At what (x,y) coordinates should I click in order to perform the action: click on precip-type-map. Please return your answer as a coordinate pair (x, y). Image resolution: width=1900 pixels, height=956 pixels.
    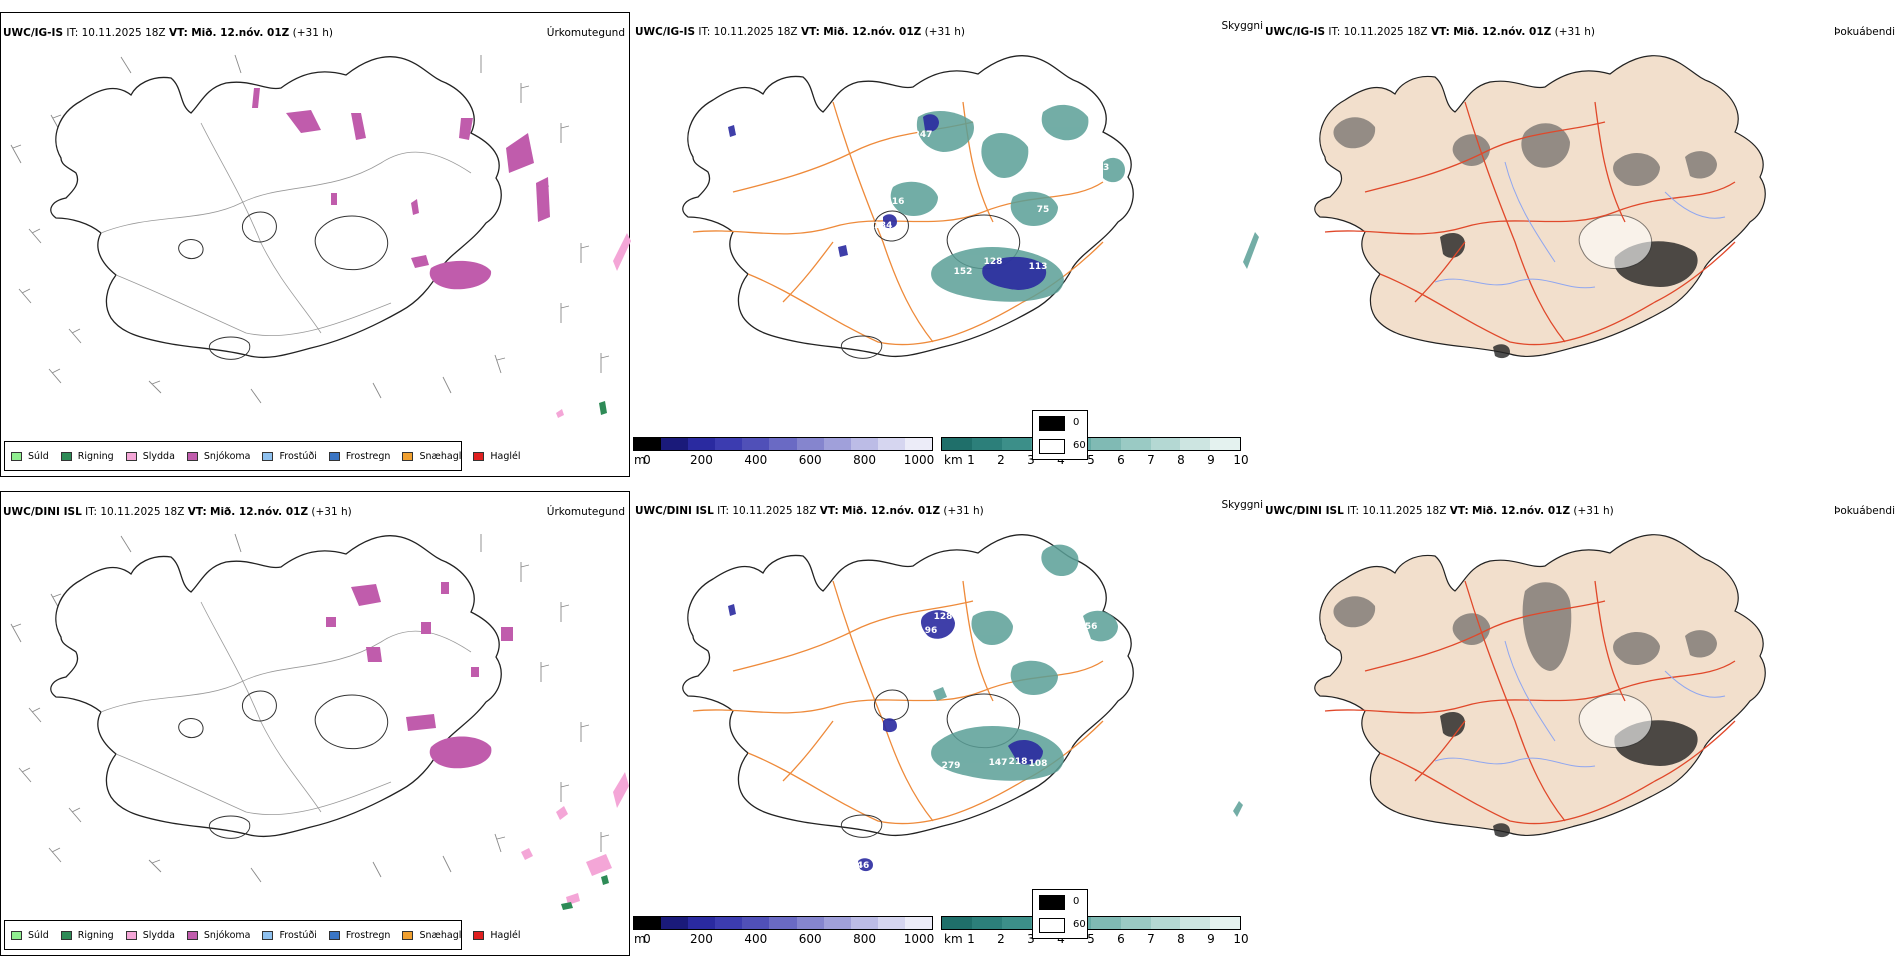
    Looking at the image, I should click on (320, 236).